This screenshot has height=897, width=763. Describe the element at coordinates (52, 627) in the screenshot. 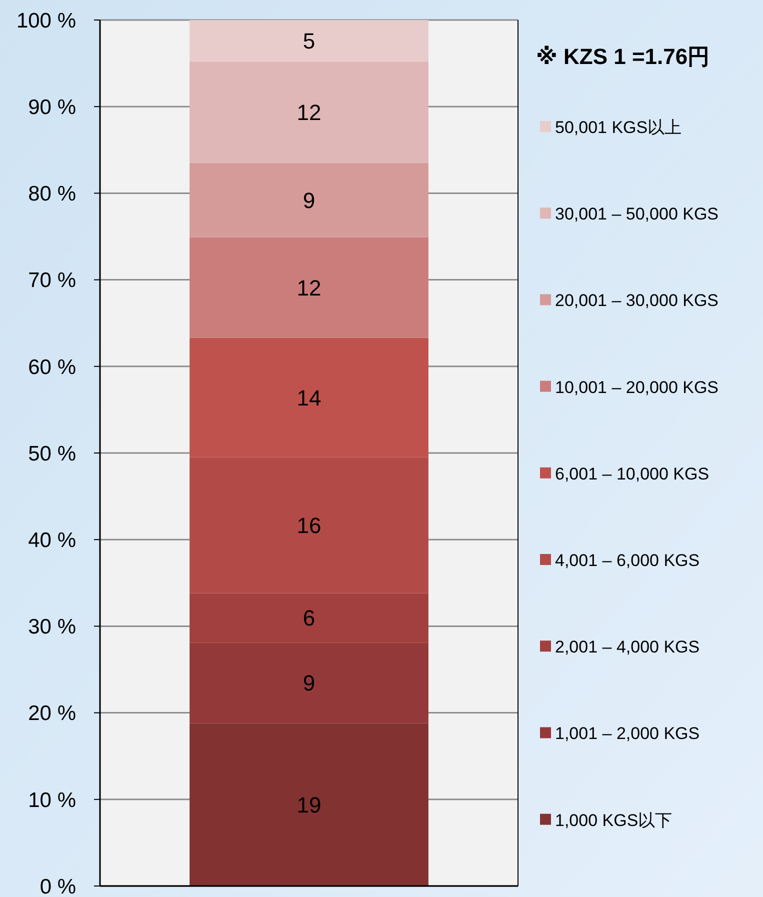

I see `y-tick-label: 30 %` at that location.